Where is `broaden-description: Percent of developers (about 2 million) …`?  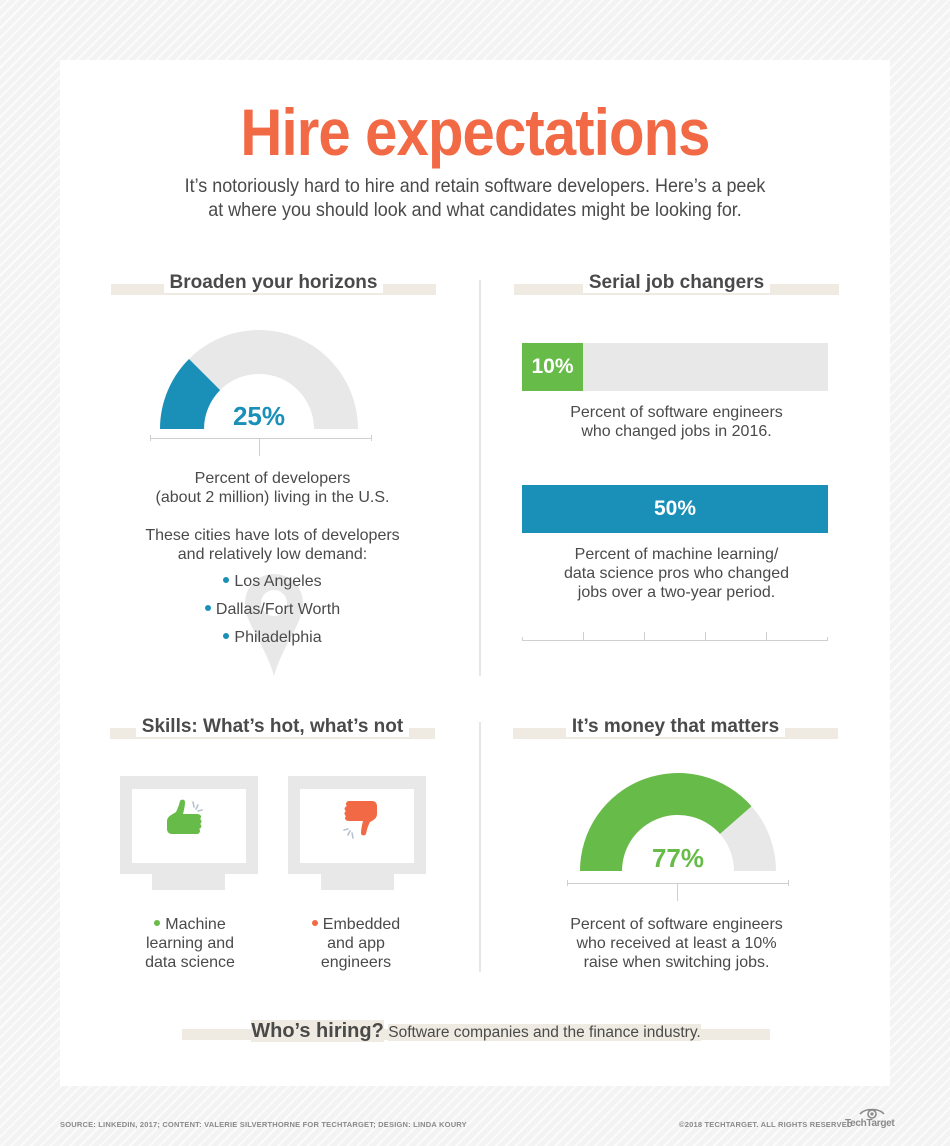 broaden-description: Percent of developers (about 2 million) … is located at coordinates (272, 488).